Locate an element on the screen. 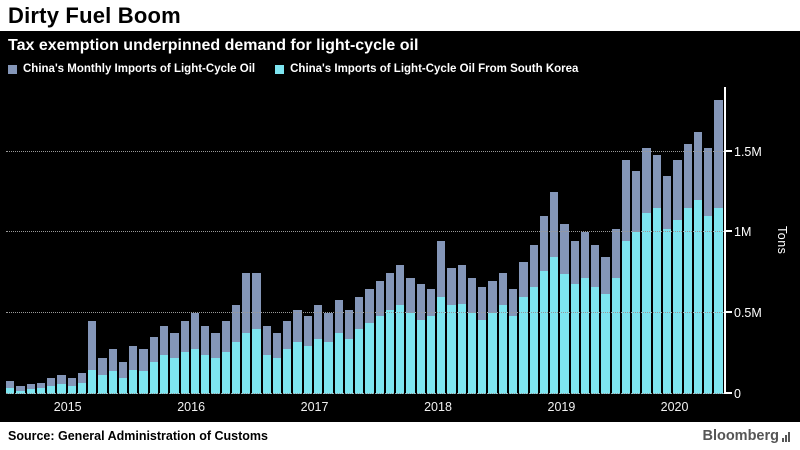  y-axis-labels: 0 0.5M 1M 1.5M is located at coordinates (749, 244).